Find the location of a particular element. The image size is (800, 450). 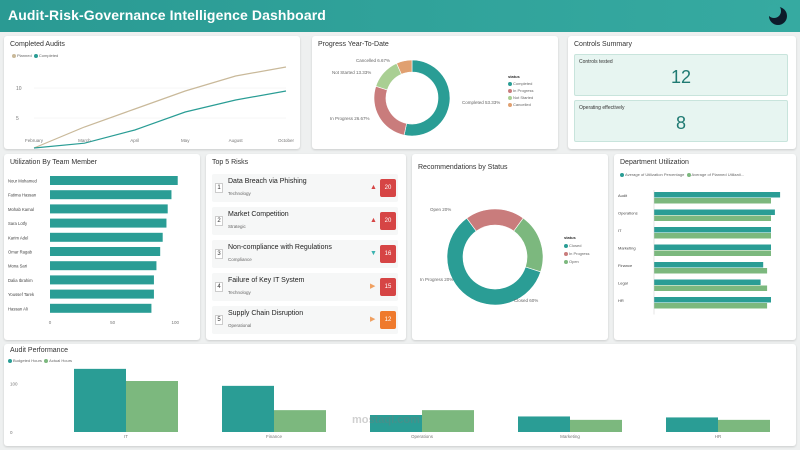

risk-row: 5 Supply Chain Disruption Operational ▶ 12 is located at coordinates (305, 320).